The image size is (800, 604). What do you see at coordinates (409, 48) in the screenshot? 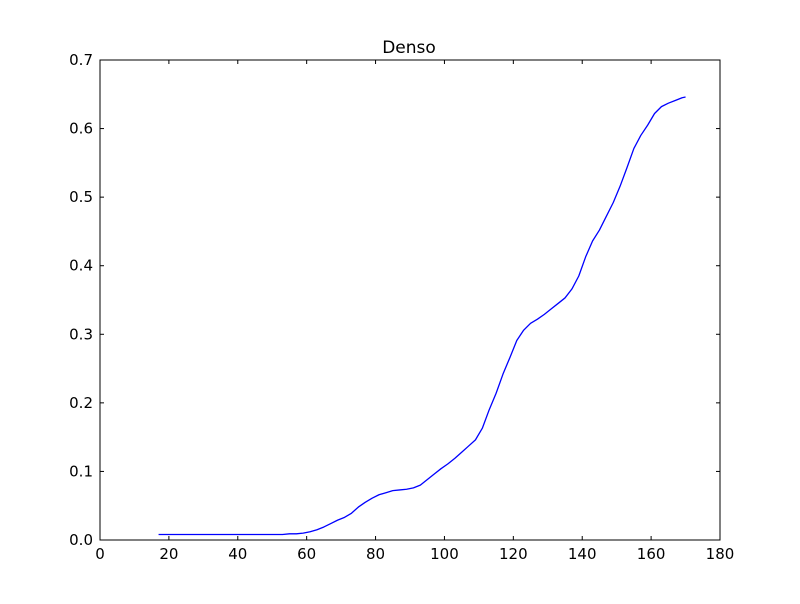
I see `chart-title: Denso` at bounding box center [409, 48].